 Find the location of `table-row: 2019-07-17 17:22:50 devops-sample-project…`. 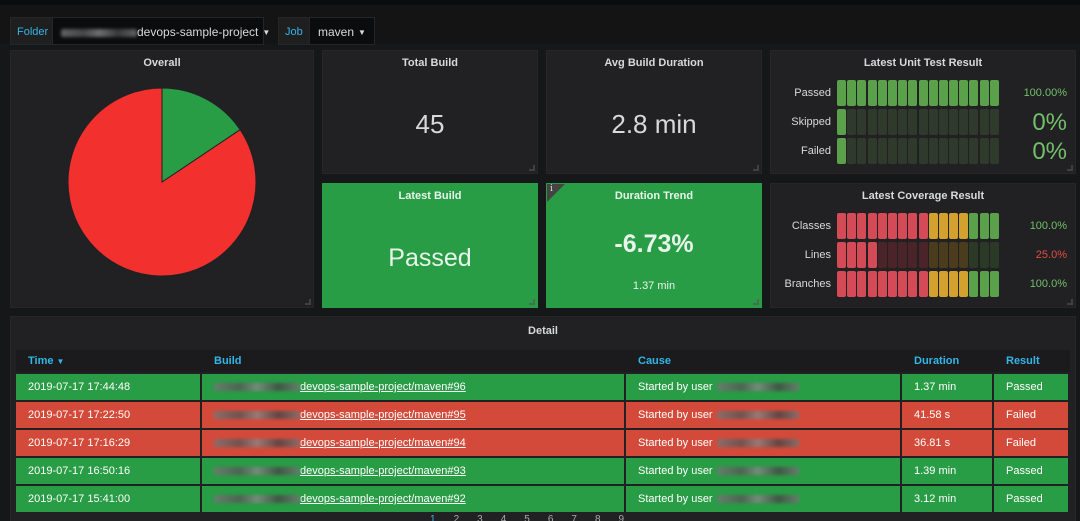

table-row: 2019-07-17 17:22:50 devops-sample-project… is located at coordinates (543, 415).